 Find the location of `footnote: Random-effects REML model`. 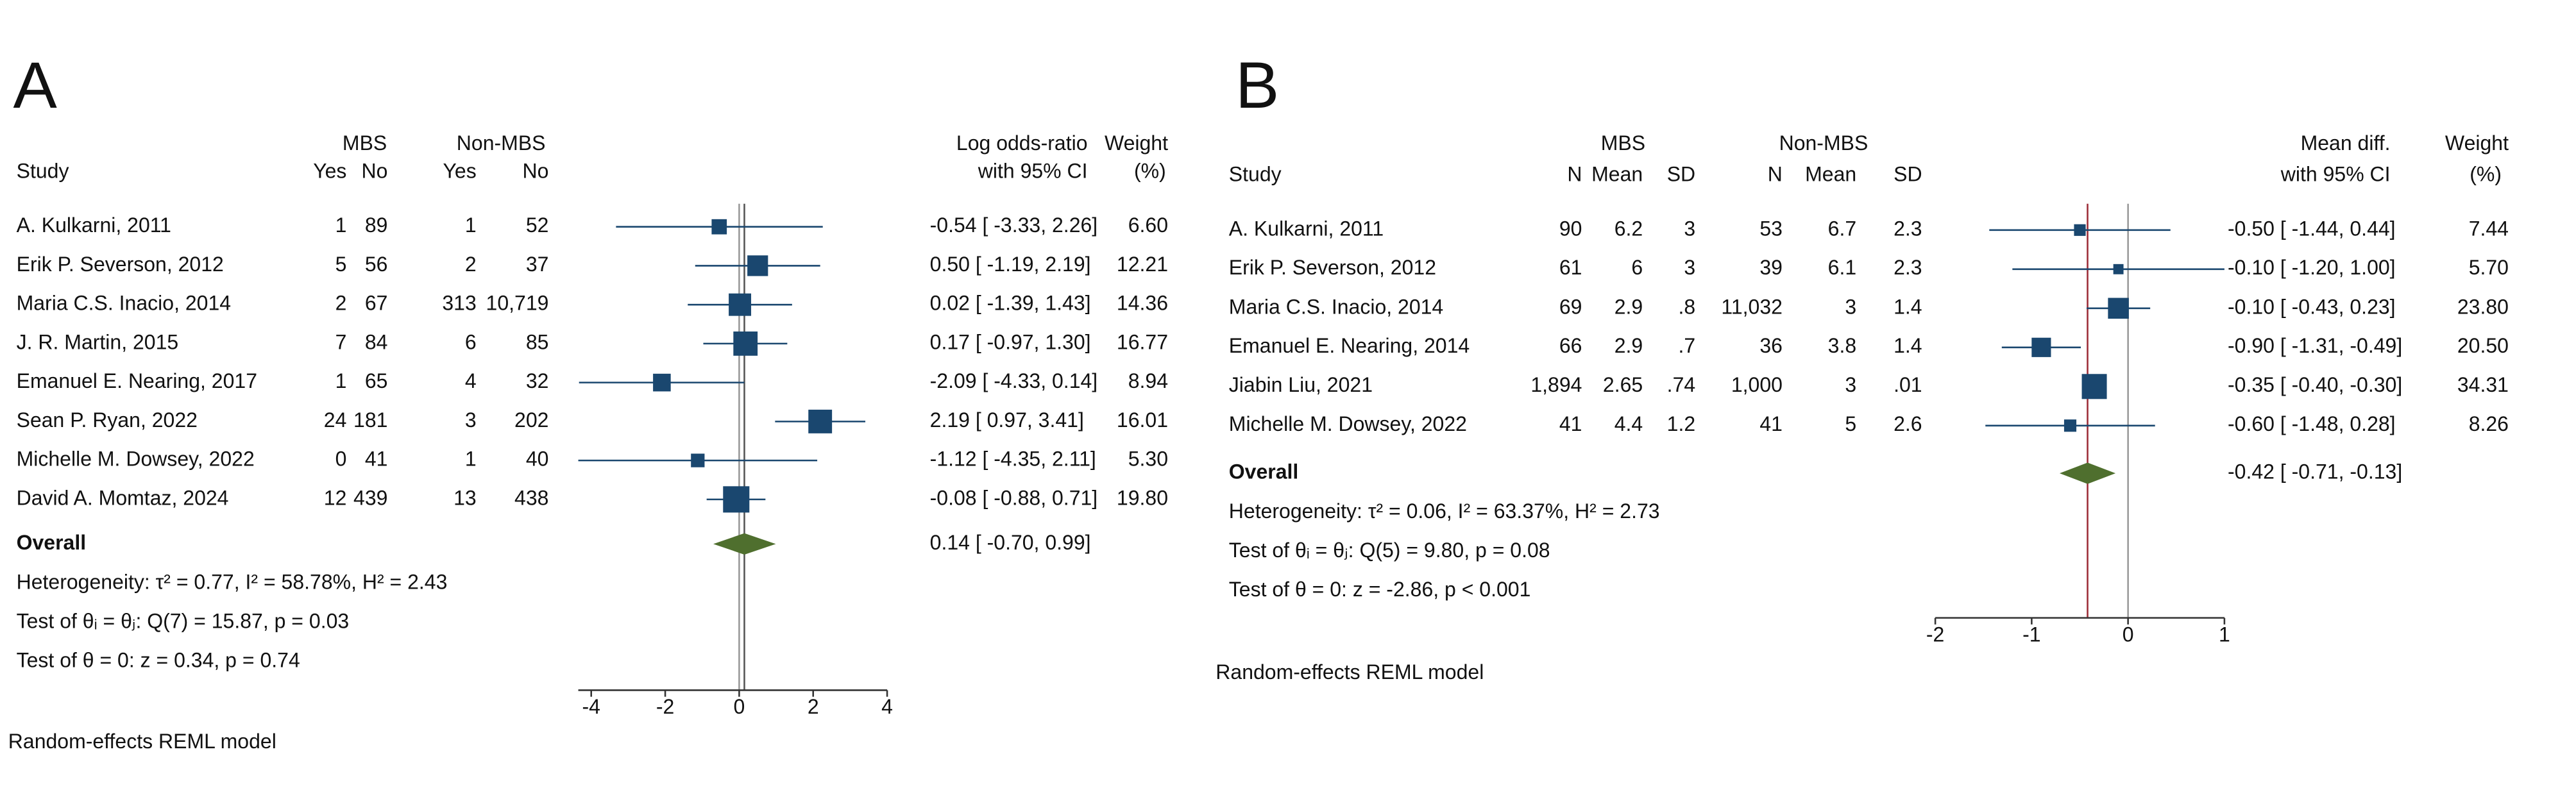

footnote: Random-effects REML model is located at coordinates (142, 741).